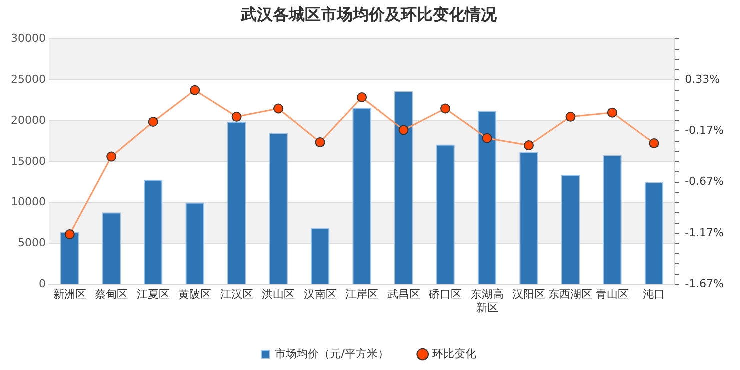  Describe the element at coordinates (654, 295) in the screenshot. I see `x-tick-label: 沌口` at that location.